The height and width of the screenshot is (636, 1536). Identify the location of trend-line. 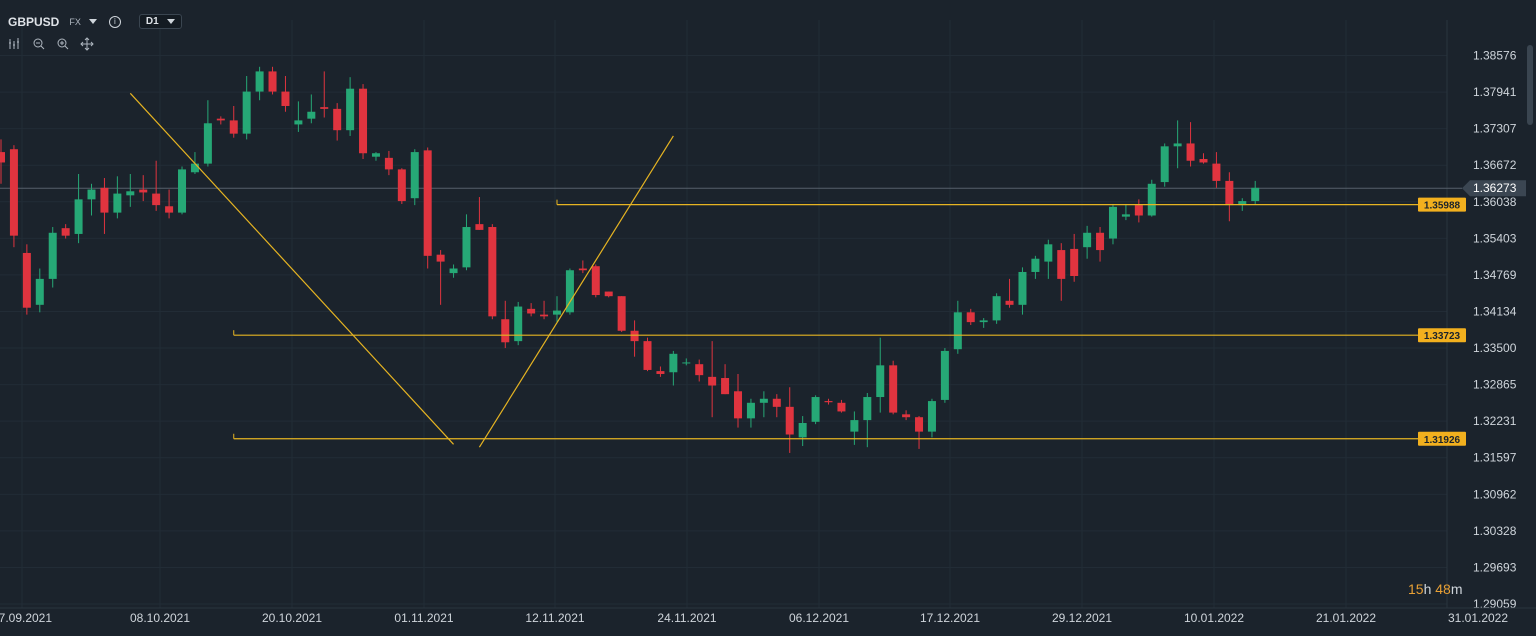
(291, 268).